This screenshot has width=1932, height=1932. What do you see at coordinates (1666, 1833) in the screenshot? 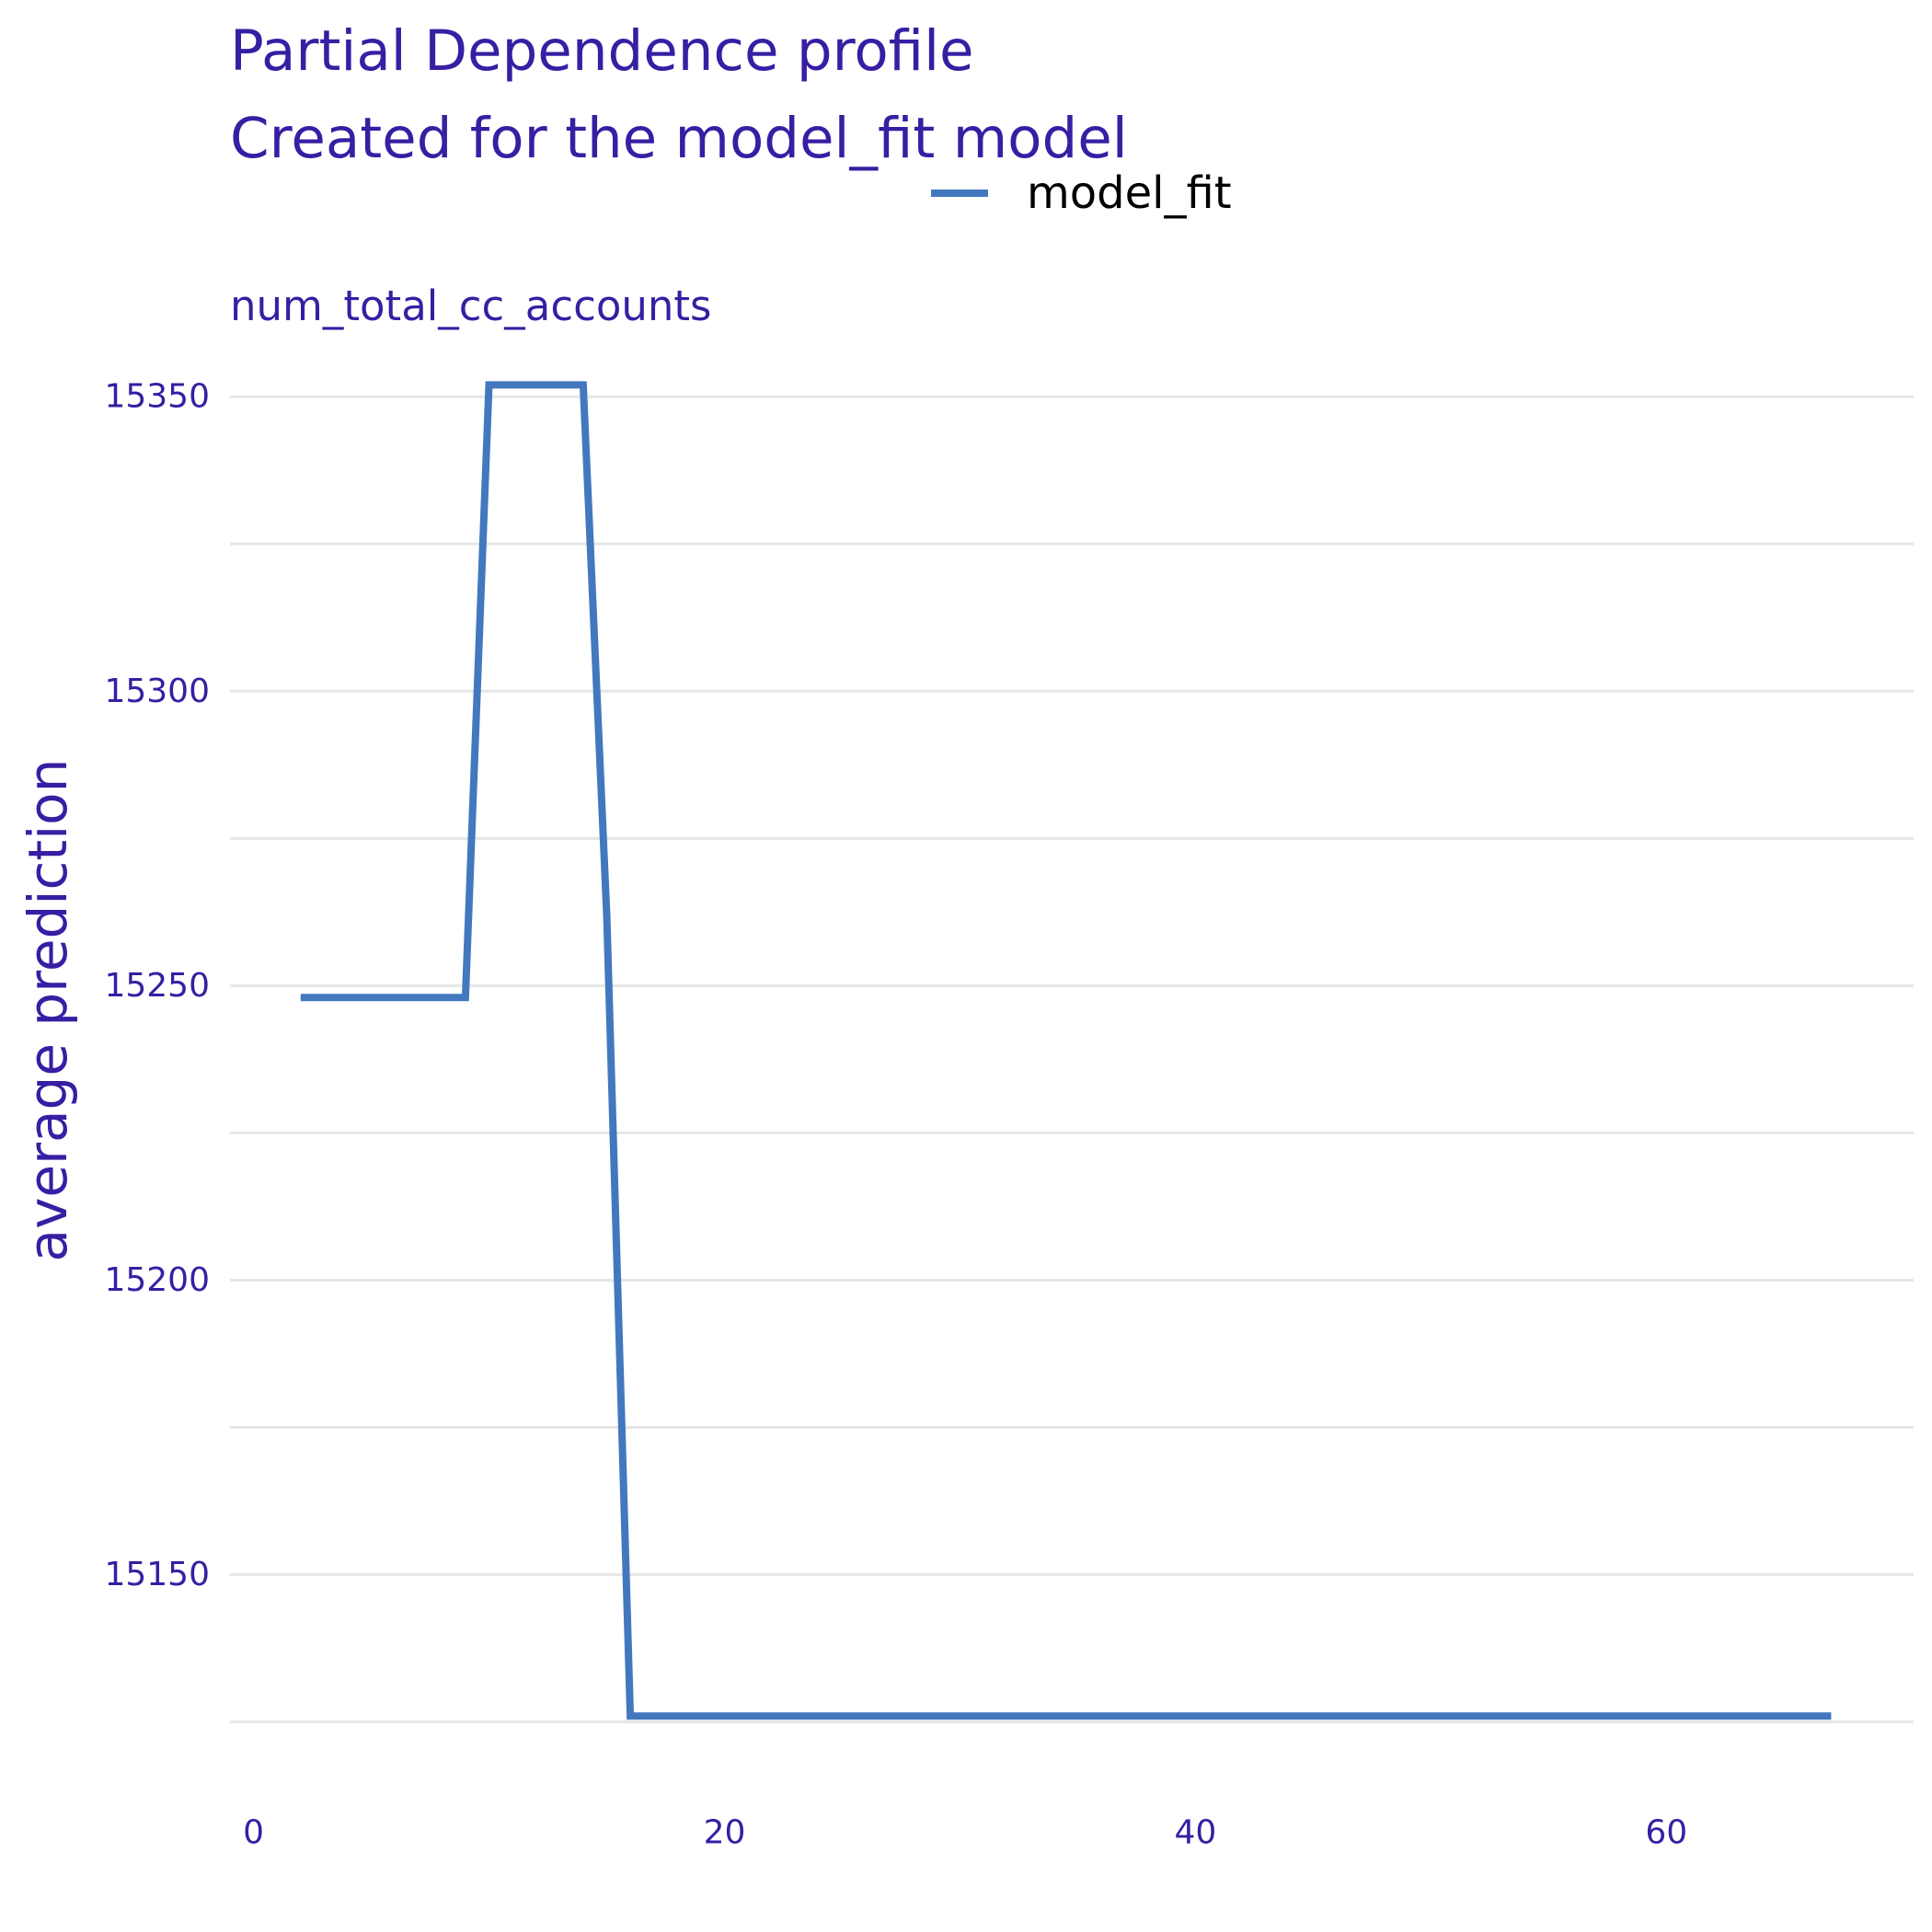
I see `x-tick-label: 60` at bounding box center [1666, 1833].